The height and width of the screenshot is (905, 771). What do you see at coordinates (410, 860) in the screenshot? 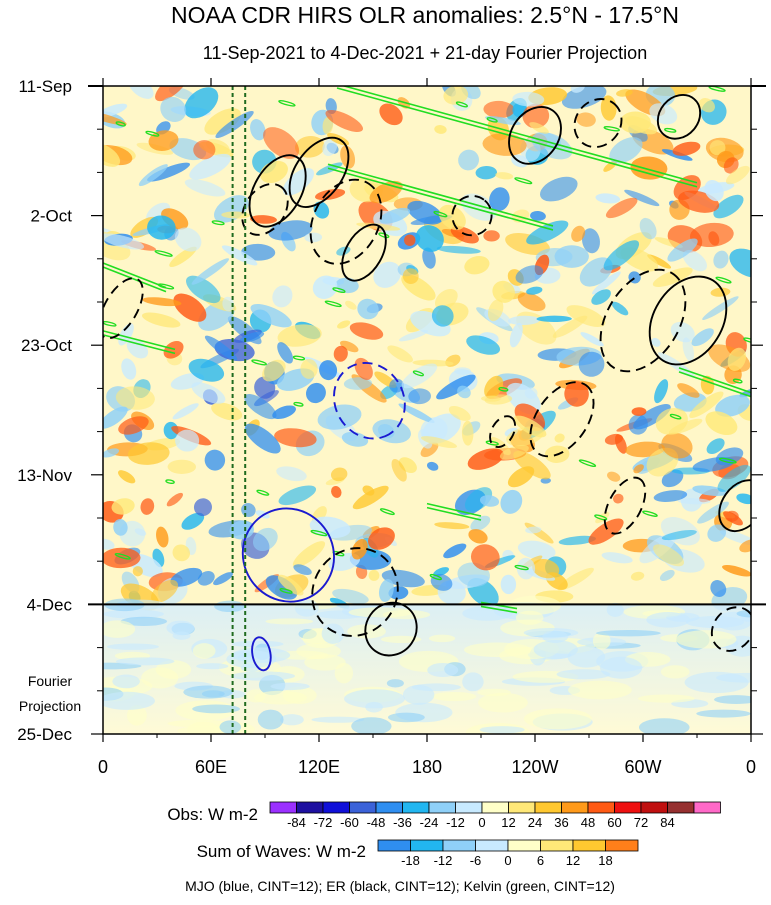
I see `waves-colorbar-tick-label: -18` at bounding box center [410, 860].